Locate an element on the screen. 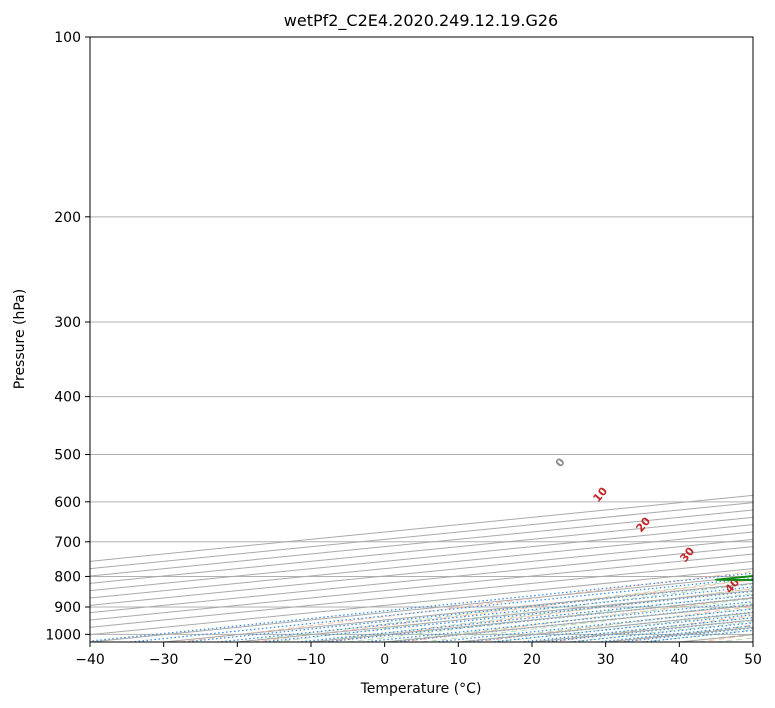 The image size is (775, 708). x-axis: −40 −30 −20 −10 0 10 20 30 40 50 is located at coordinates (418, 655).